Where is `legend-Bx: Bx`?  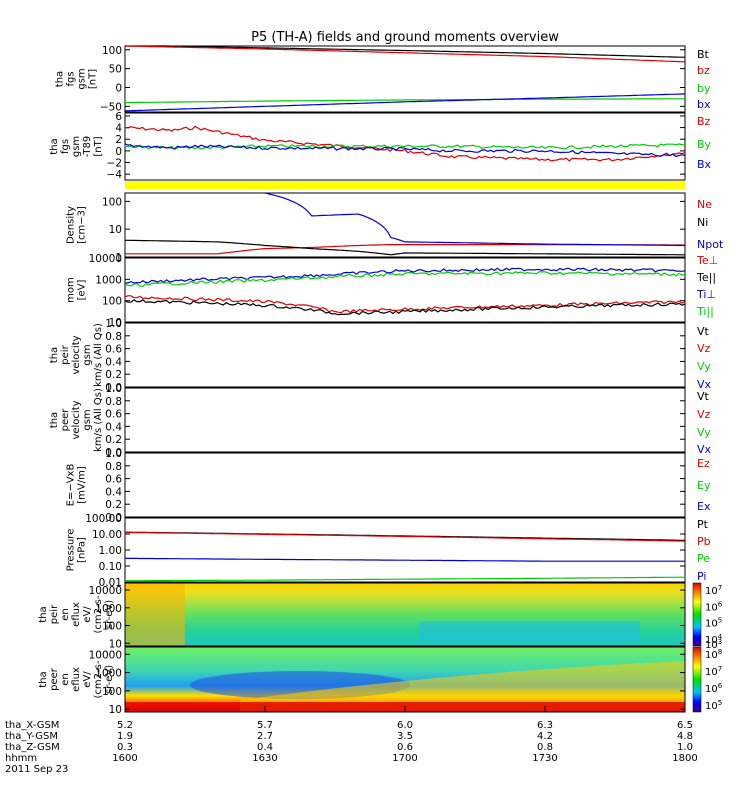
legend-Bx: Bx is located at coordinates (704, 164).